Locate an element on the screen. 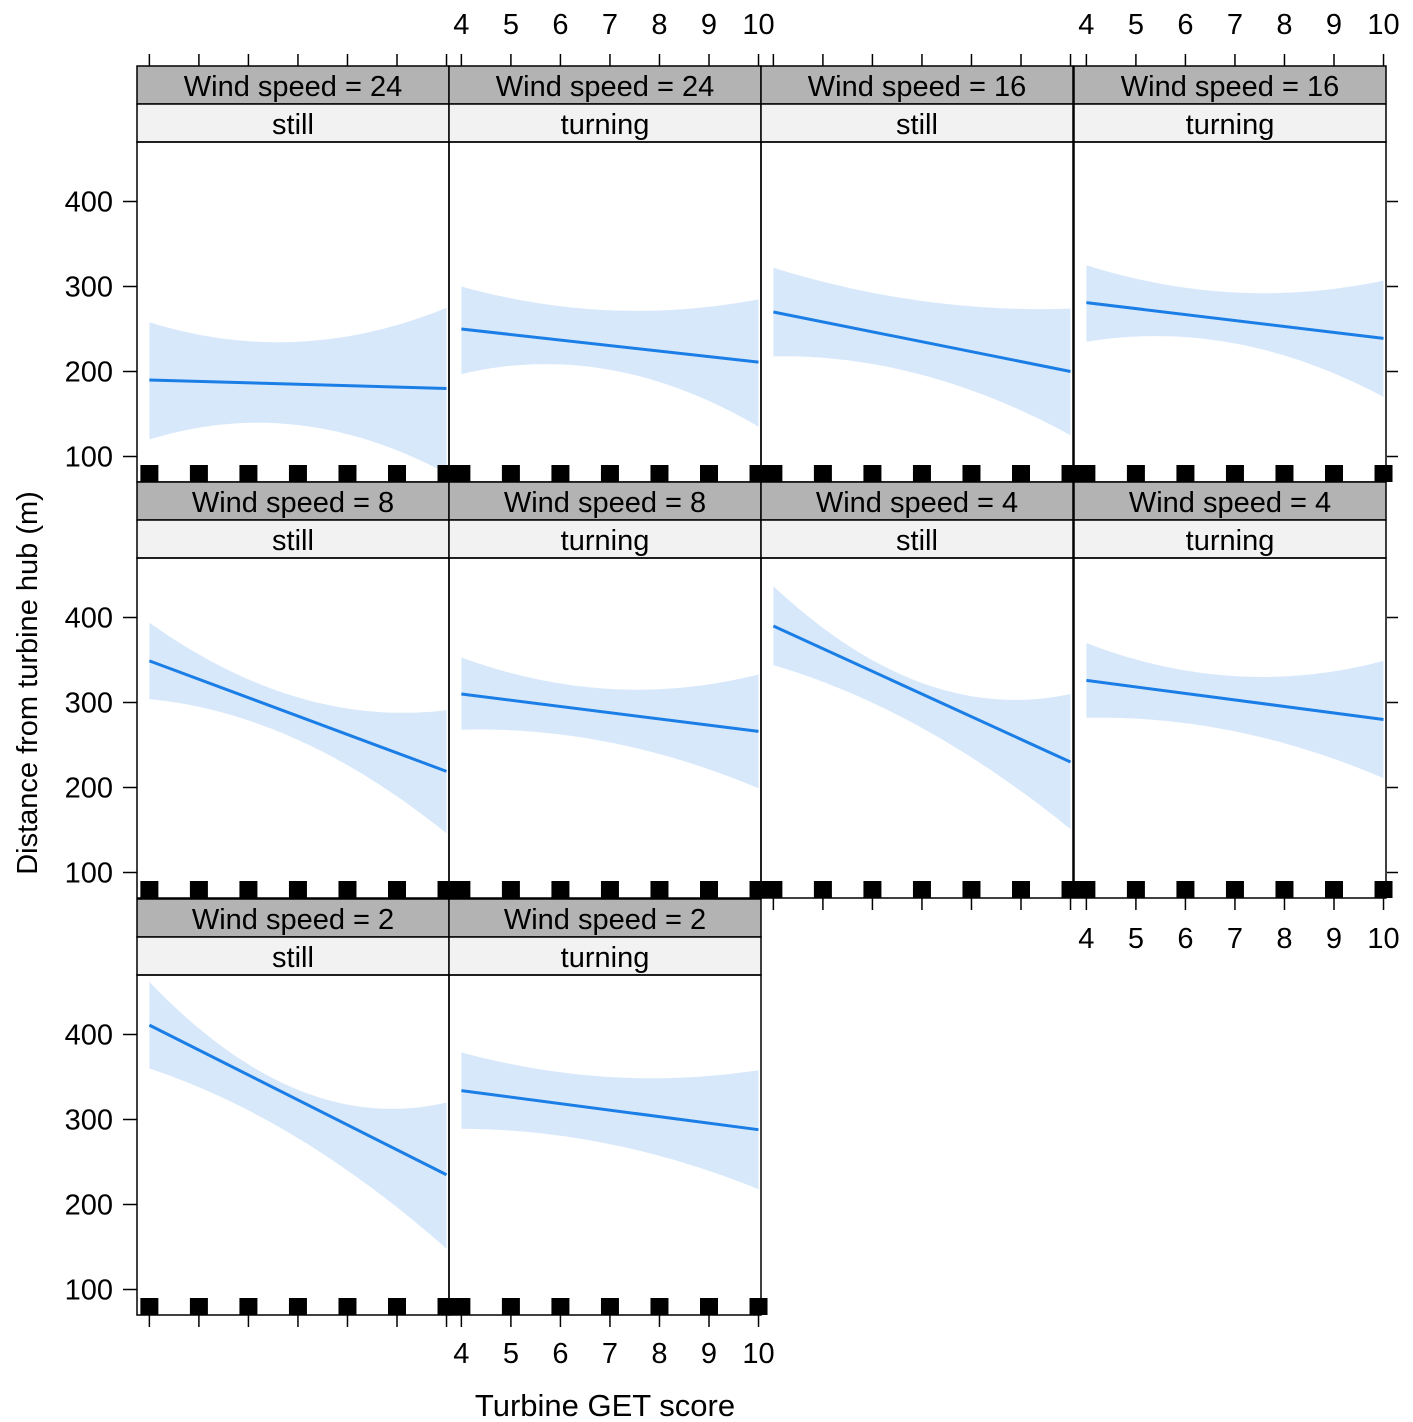 Image resolution: width=1413 pixels, height=1422 pixels. panel: Wind speed = 8 turning is located at coordinates (608, 690).